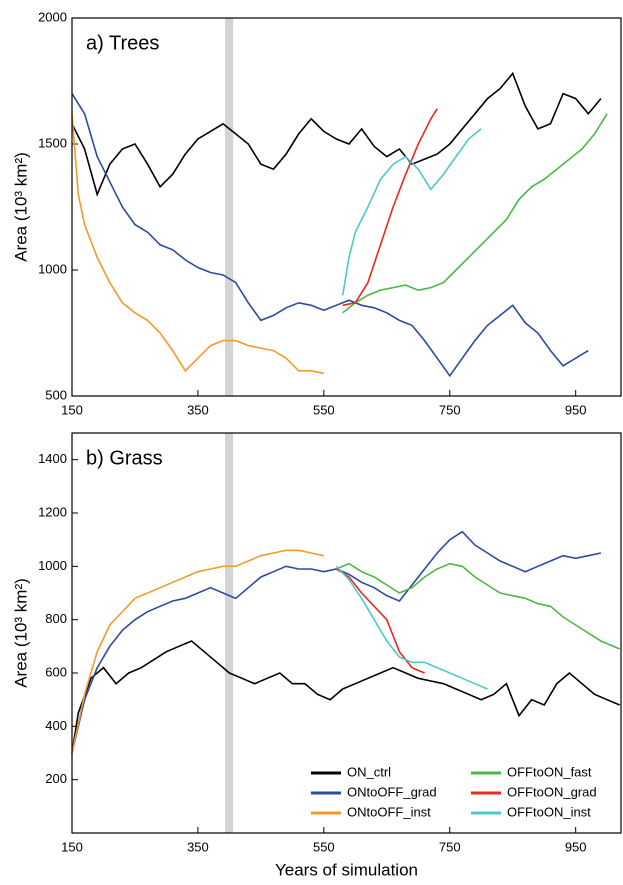 This screenshot has width=623, height=885. What do you see at coordinates (56, 618) in the screenshot?
I see `y-tick-label: 800` at bounding box center [56, 618].